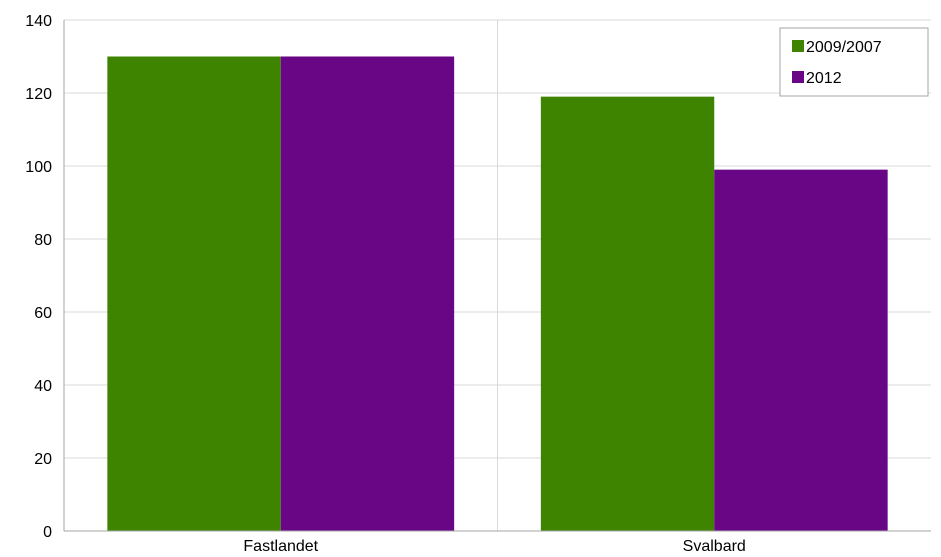 This screenshot has width=941, height=557. Describe the element at coordinates (38, 167) in the screenshot. I see `y-tick-label: 100` at that location.